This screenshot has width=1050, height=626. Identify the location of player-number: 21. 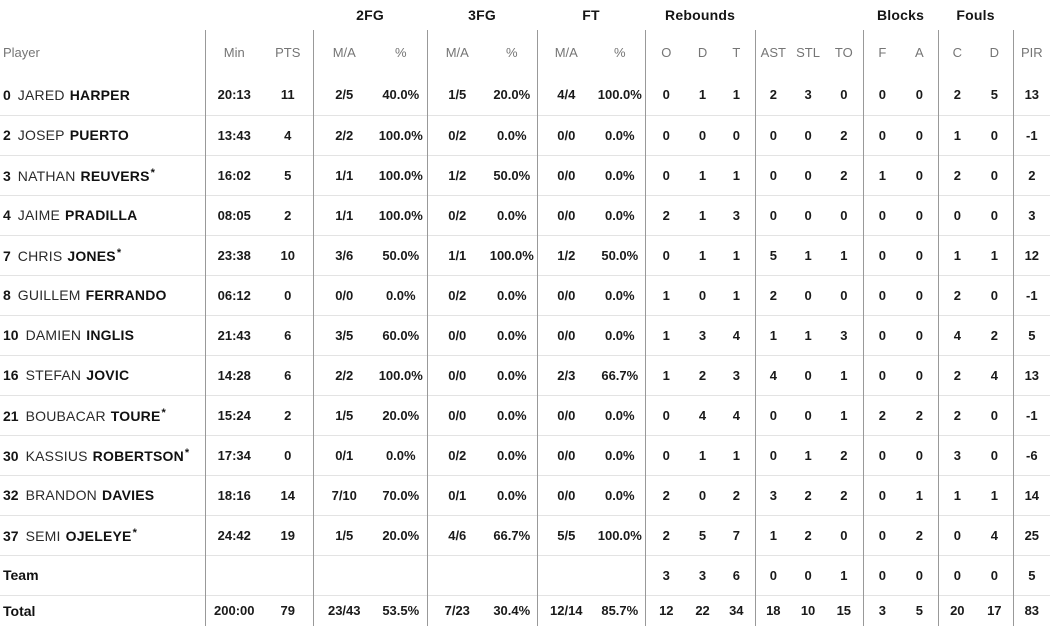
(11, 415).